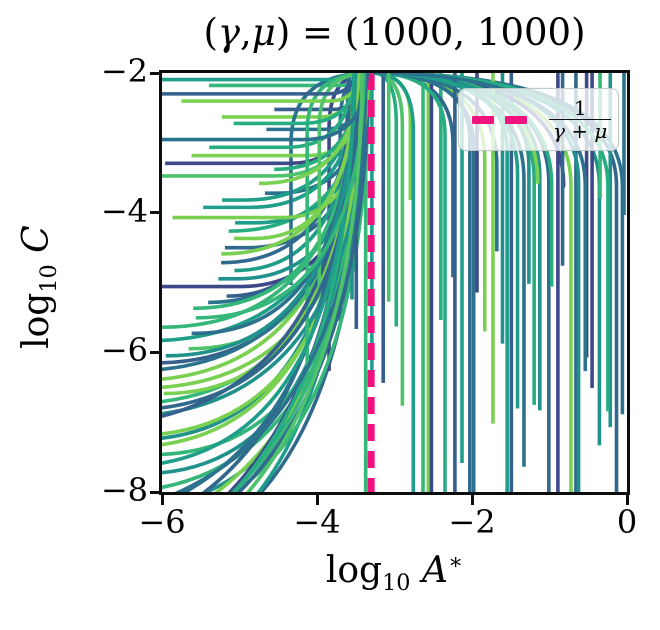 The image size is (660, 630). Describe the element at coordinates (580, 130) in the screenshot. I see `legend-fraction-denominator: γ + μ` at that location.